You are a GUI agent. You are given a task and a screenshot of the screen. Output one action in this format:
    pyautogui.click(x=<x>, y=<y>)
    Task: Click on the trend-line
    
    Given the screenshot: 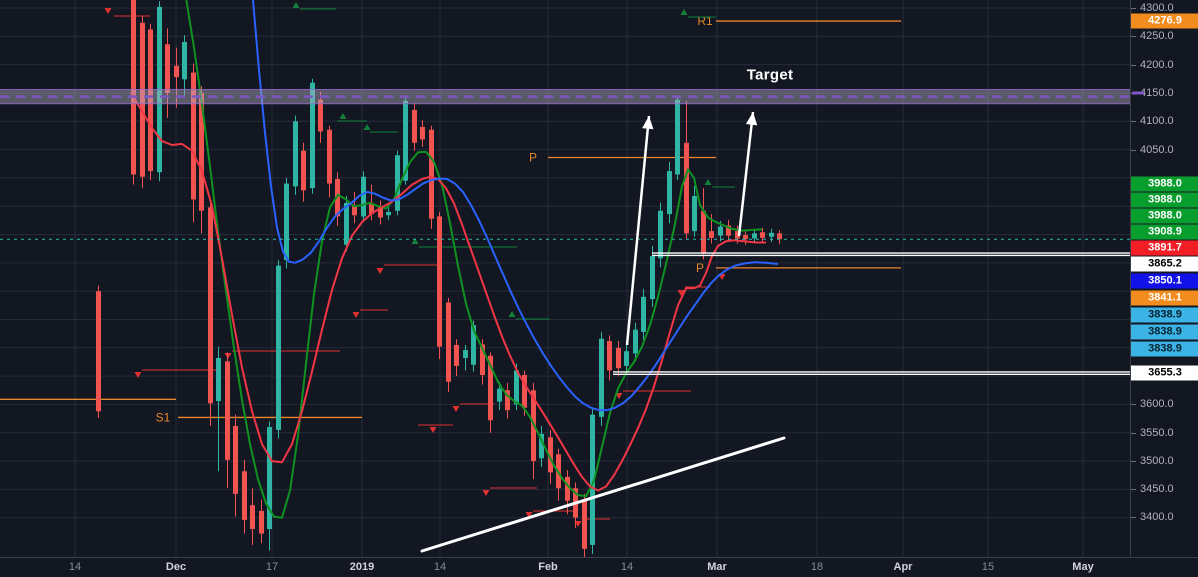 What is the action you would take?
    pyautogui.click(x=603, y=494)
    